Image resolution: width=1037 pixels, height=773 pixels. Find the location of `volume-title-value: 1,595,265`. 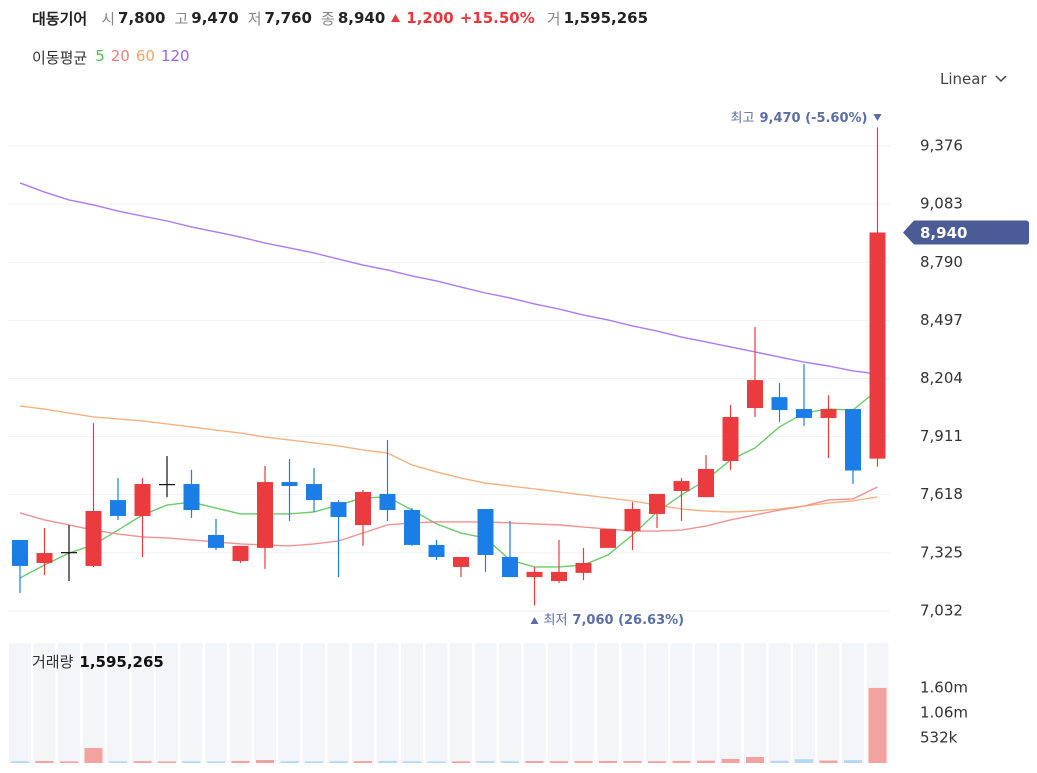

volume-title-value: 1,595,265 is located at coordinates (121, 662).